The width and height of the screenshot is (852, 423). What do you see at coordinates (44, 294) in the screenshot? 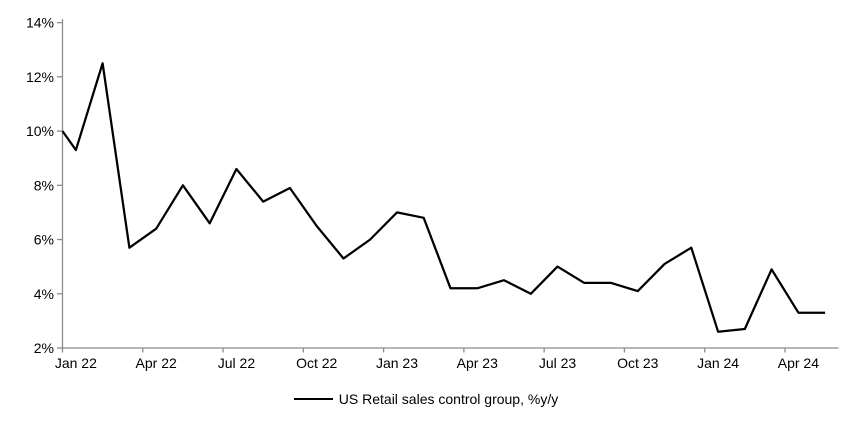
I see `y-axis-tick-label: 4%` at bounding box center [44, 294].